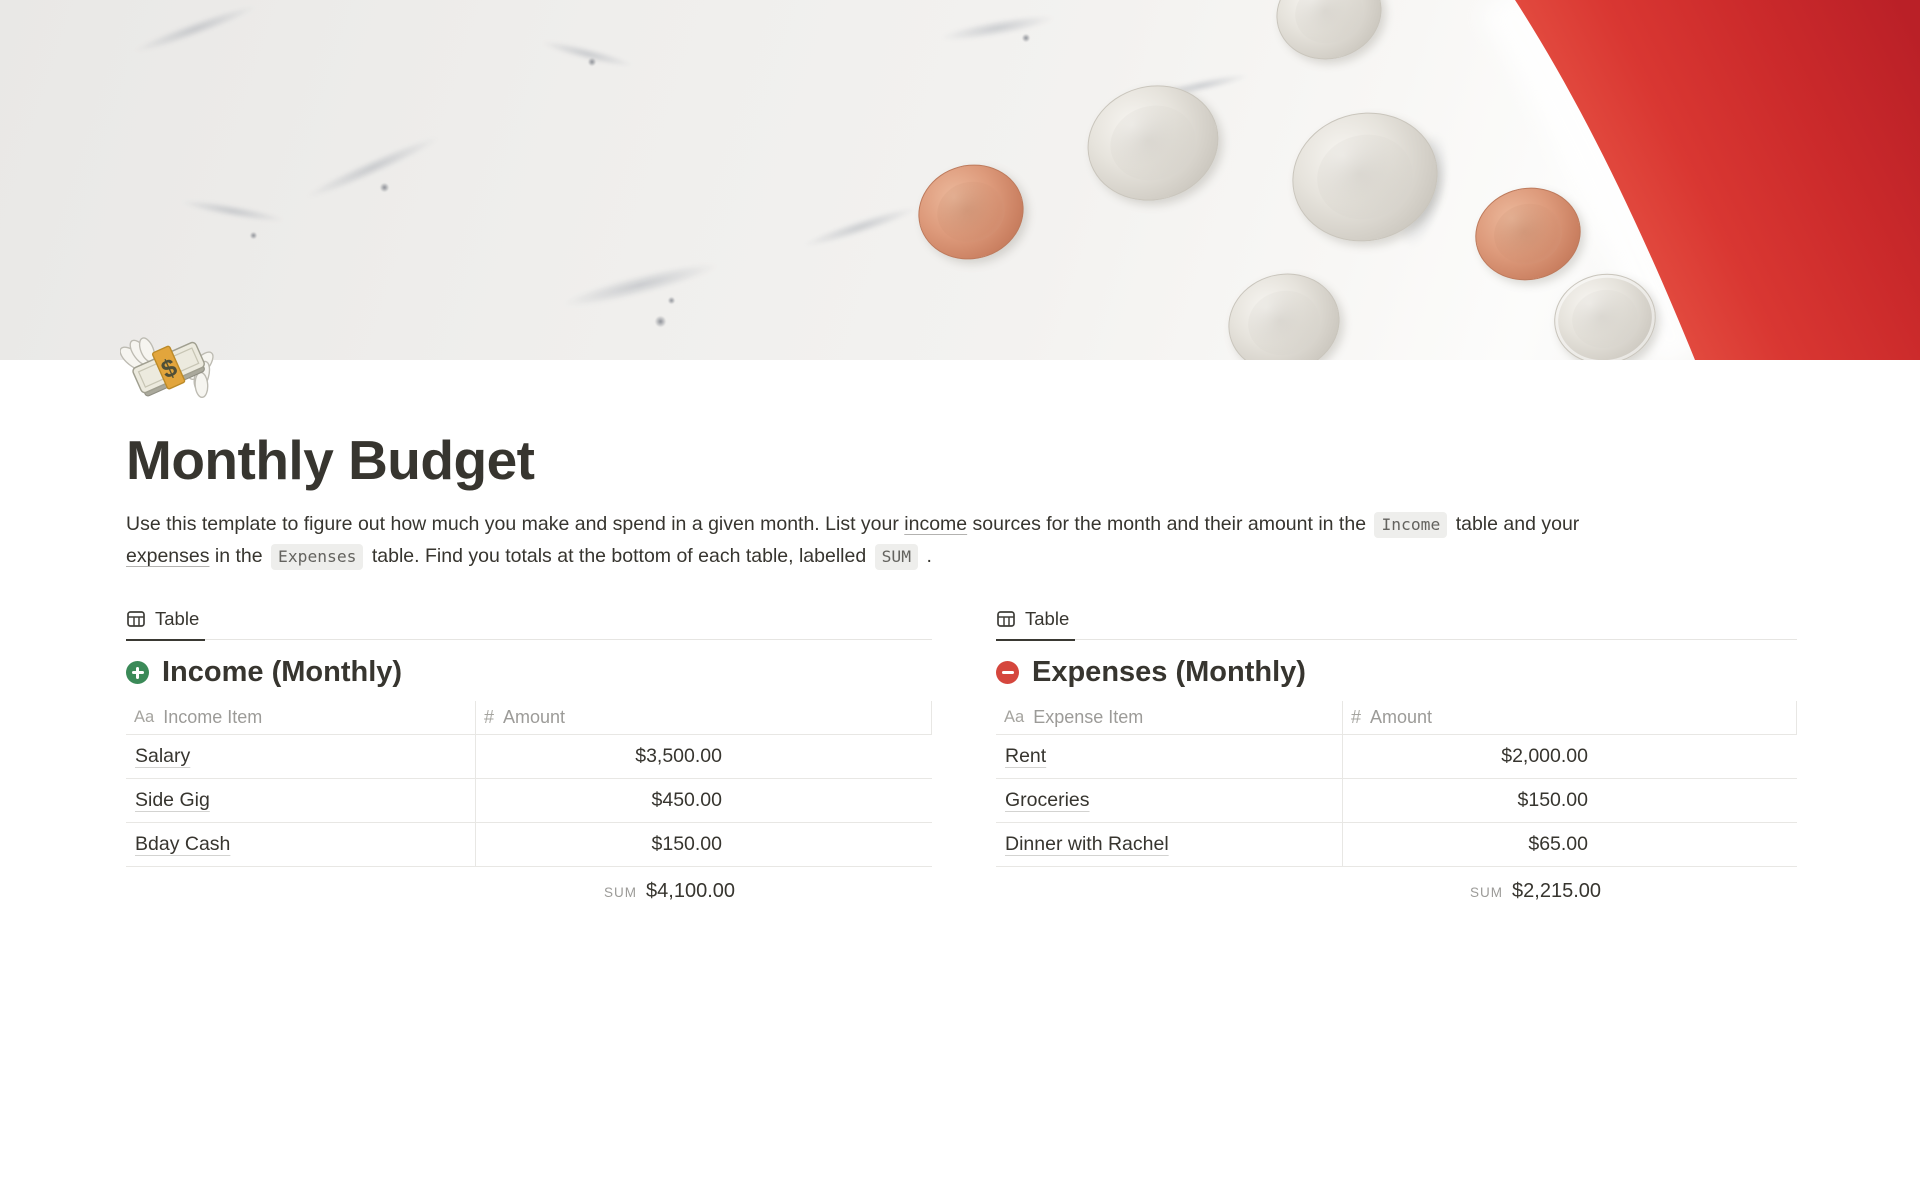  Describe the element at coordinates (437, 885) in the screenshot. I see `income-sum-row: SUM $4,100.00` at that location.